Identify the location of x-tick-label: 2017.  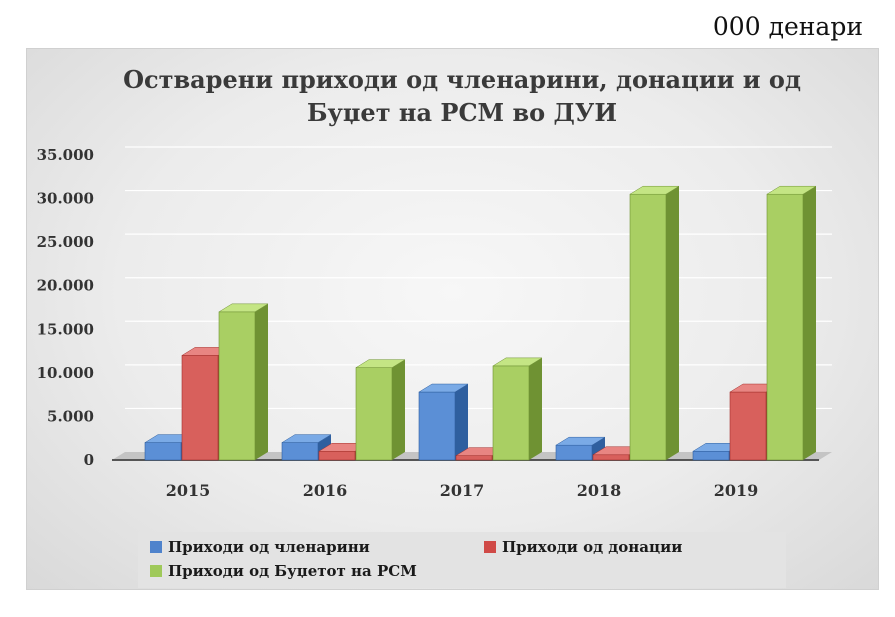
(462, 490).